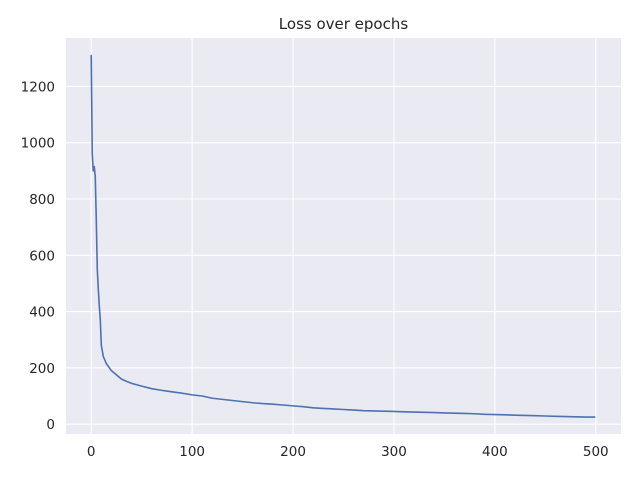 This screenshot has height=480, width=640. Describe the element at coordinates (91, 452) in the screenshot. I see `x-tick-label: 0` at that location.